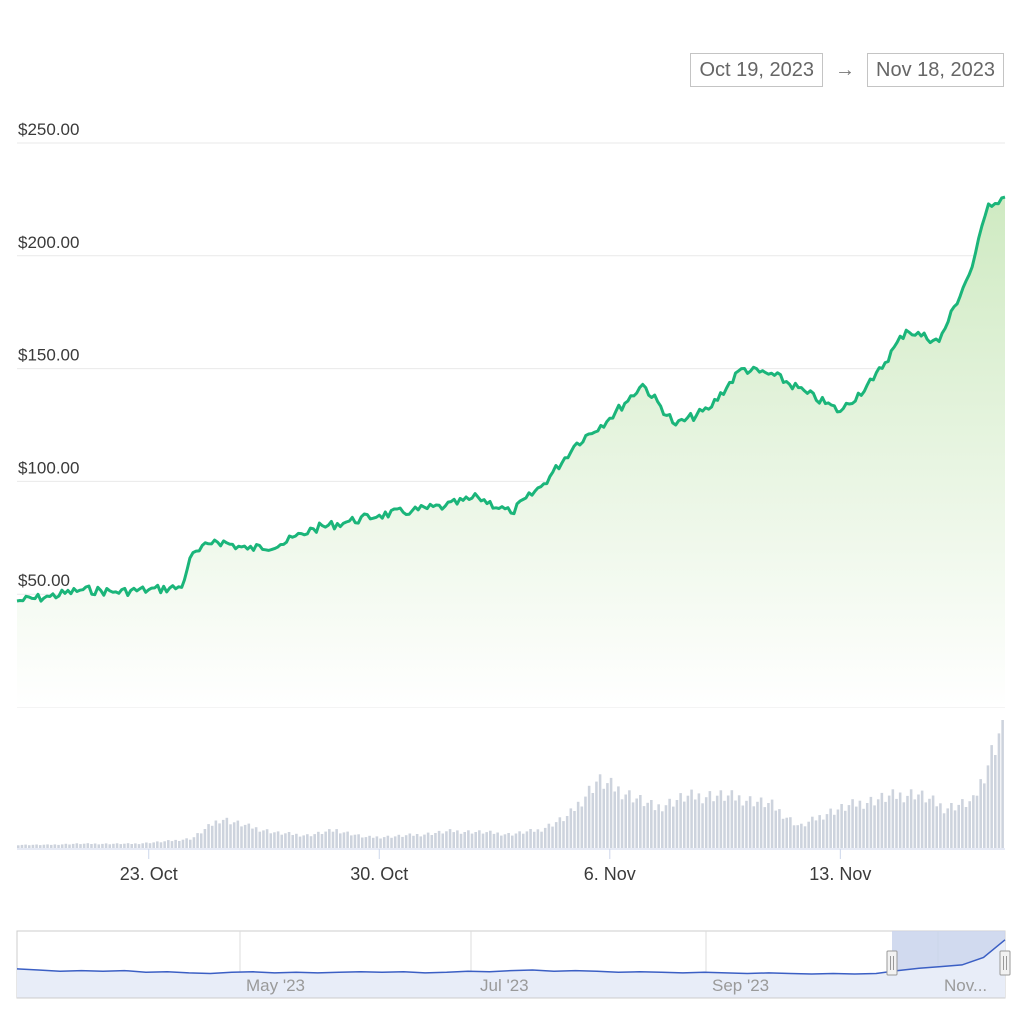 This screenshot has height=1024, width=1024. Describe the element at coordinates (495, 866) in the screenshot. I see `x-axis: 23. Oct 30. Oct 6. Nov 13. Nov` at that location.